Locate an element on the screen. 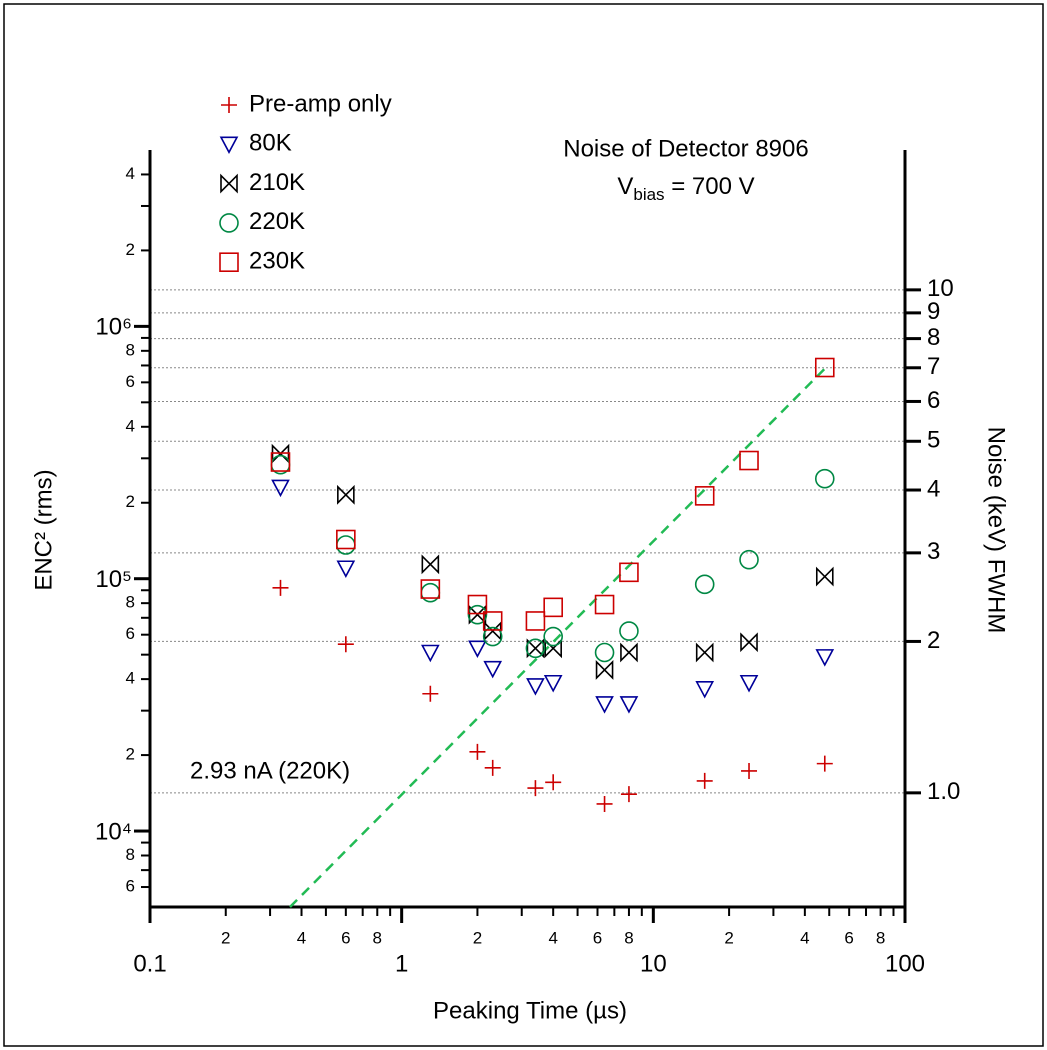 This screenshot has height=1050, width=1047. subtitle-rest: = 700 V is located at coordinates (710, 186).